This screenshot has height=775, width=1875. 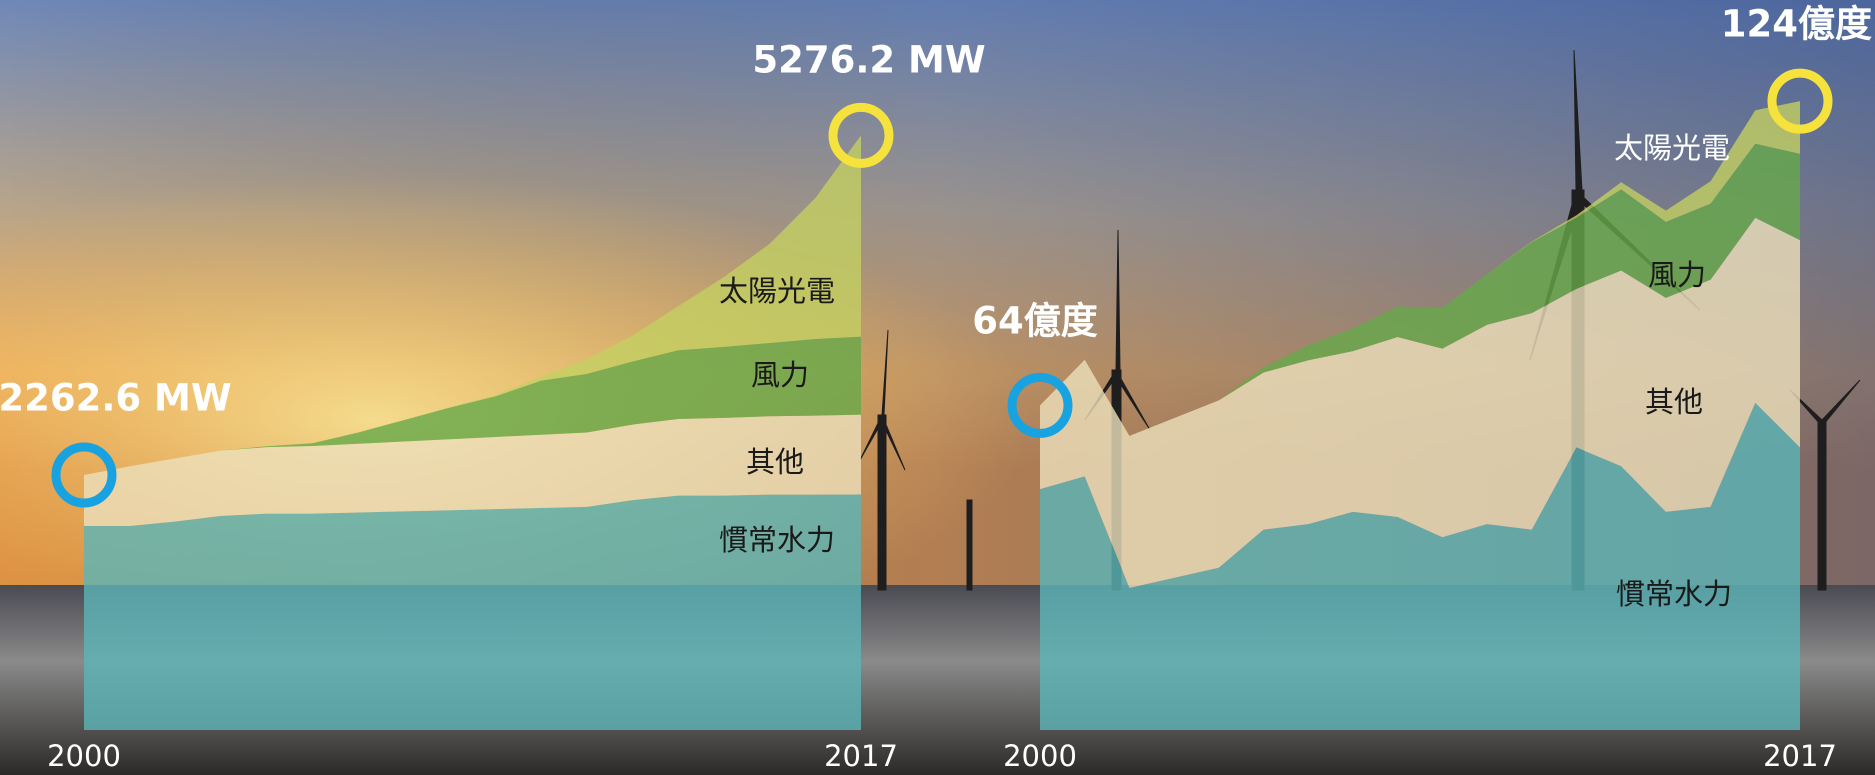 I want to click on end-annotation: 124億度, so click(x=1796, y=24).